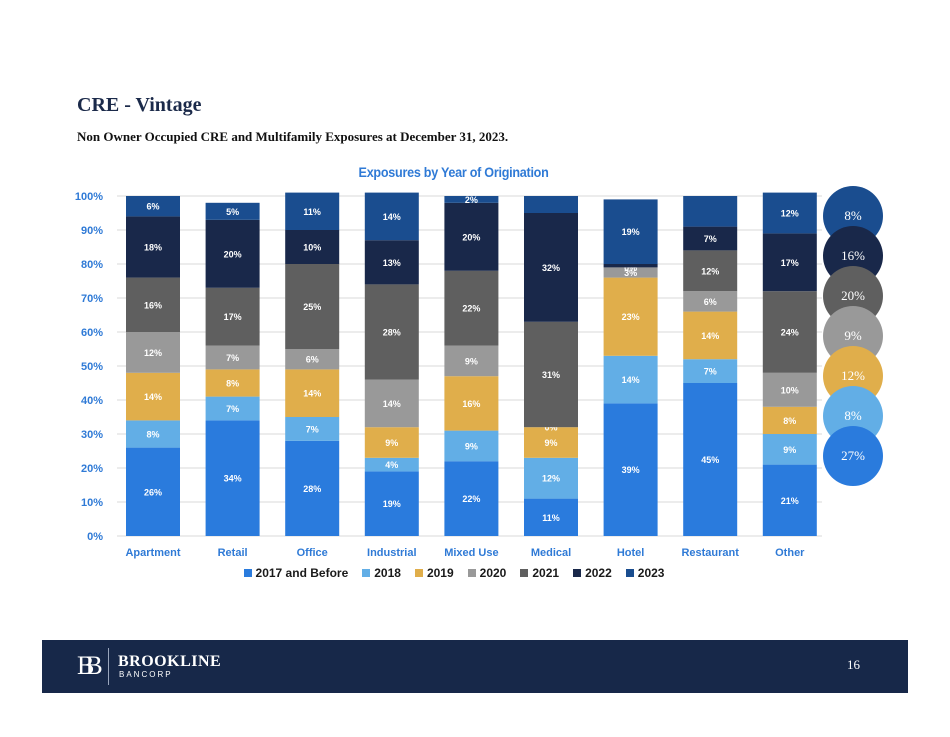 The height and width of the screenshot is (737, 950). I want to click on data-label: 12%, so click(551, 479).